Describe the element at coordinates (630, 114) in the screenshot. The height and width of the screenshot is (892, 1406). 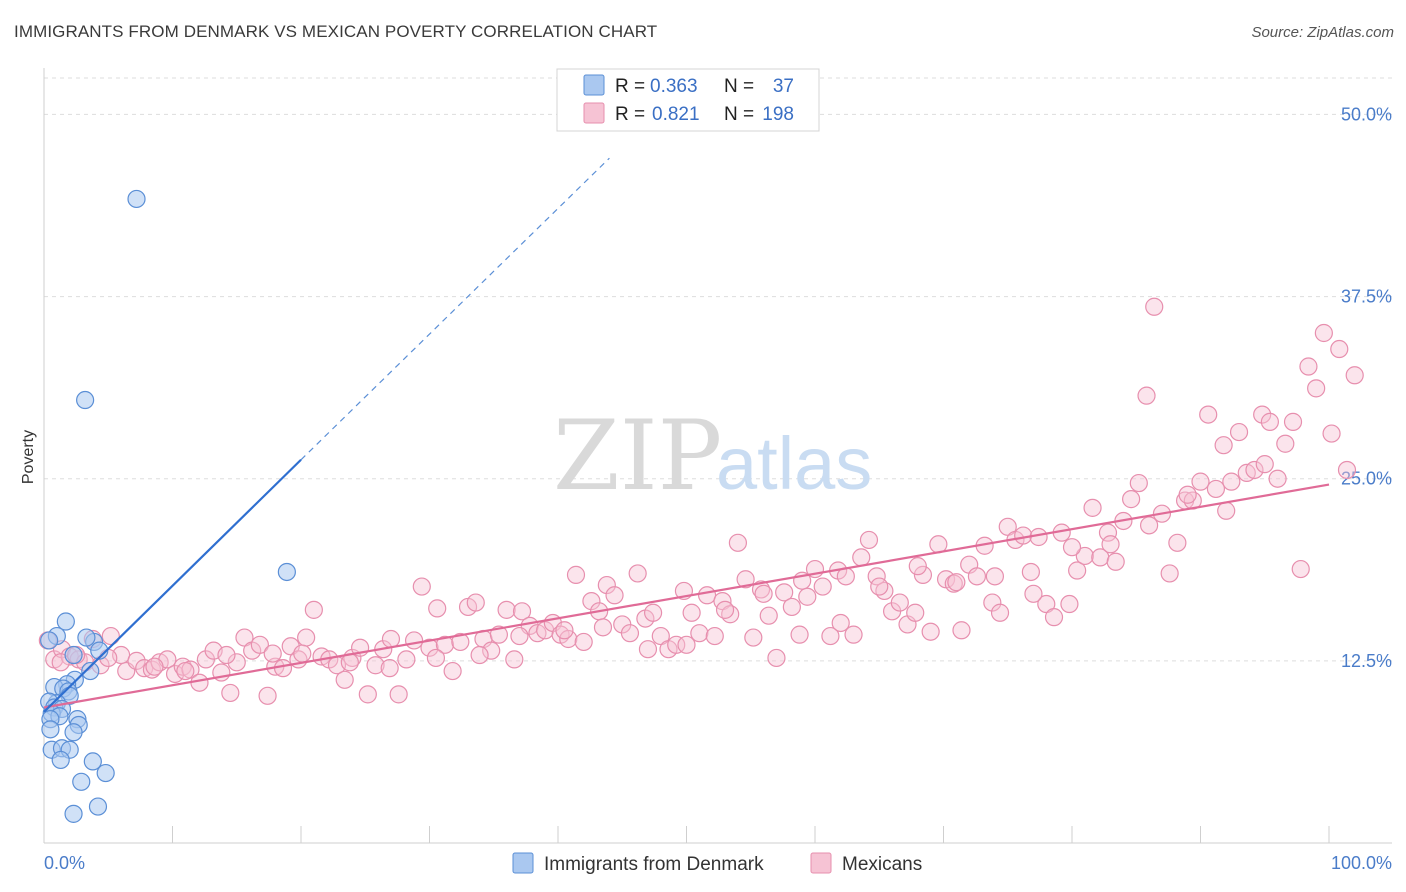
I see `legend-r-label-mexican: R =` at that location.